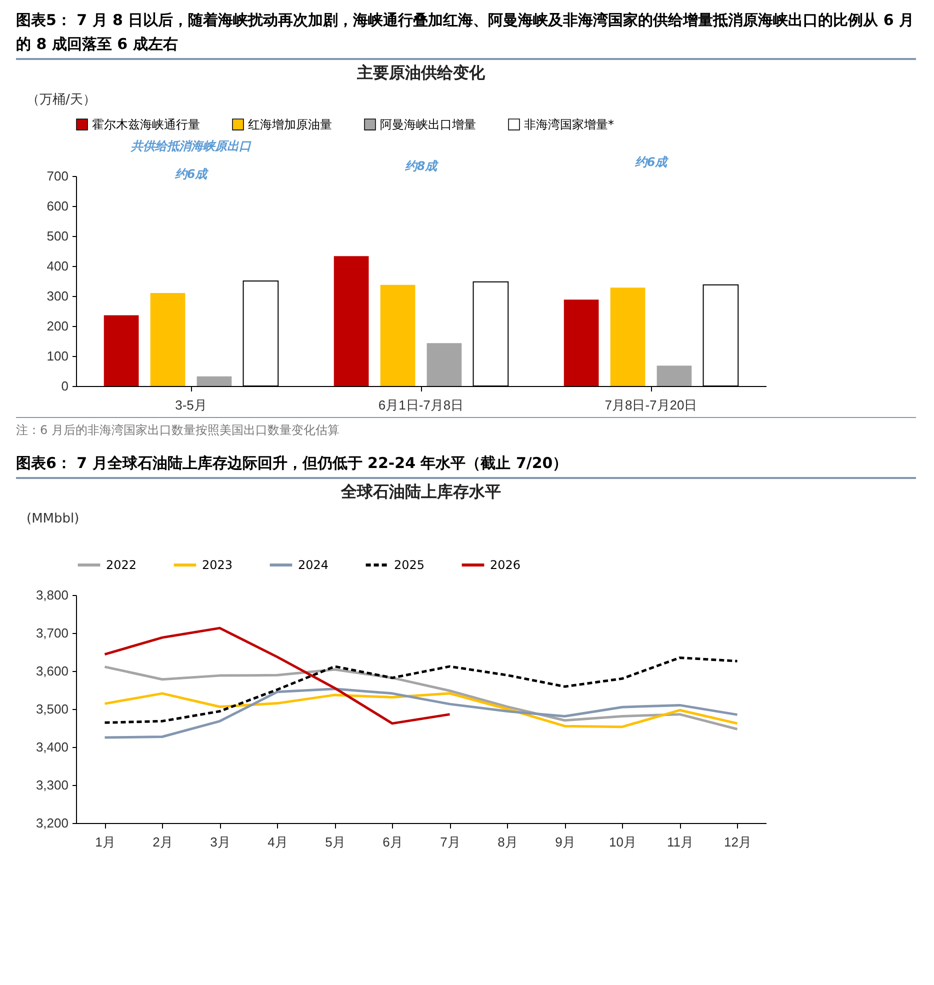 Image resolution: width=934 pixels, height=985 pixels. I want to click on text: 注：6 月后的非海湾国家出口数量按照美国出口数量变化估算, so click(178, 430).